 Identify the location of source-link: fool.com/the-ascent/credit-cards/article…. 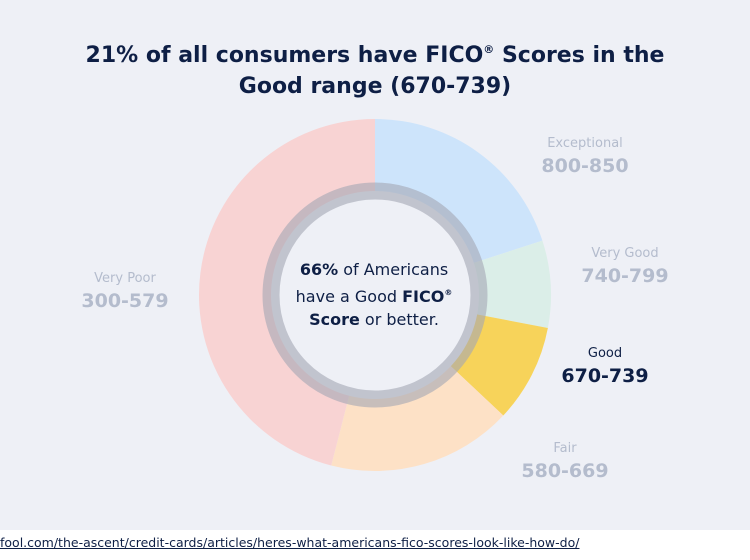
(290, 542).